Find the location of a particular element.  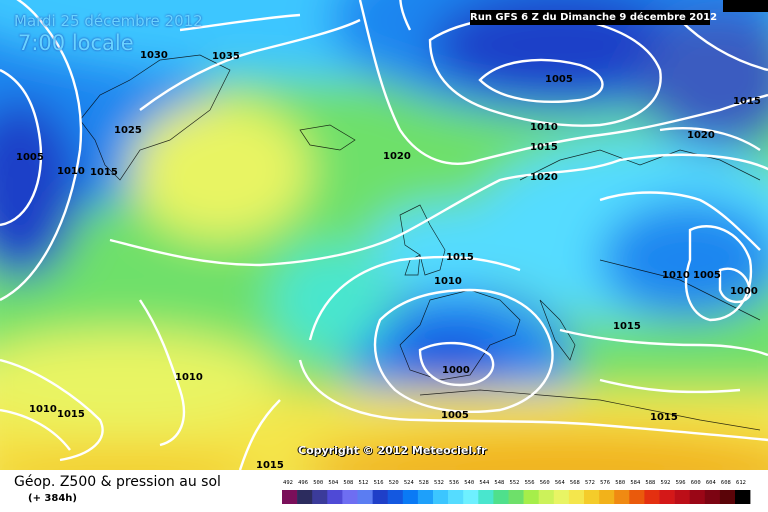

legend-value: 520 is located at coordinates (393, 483).